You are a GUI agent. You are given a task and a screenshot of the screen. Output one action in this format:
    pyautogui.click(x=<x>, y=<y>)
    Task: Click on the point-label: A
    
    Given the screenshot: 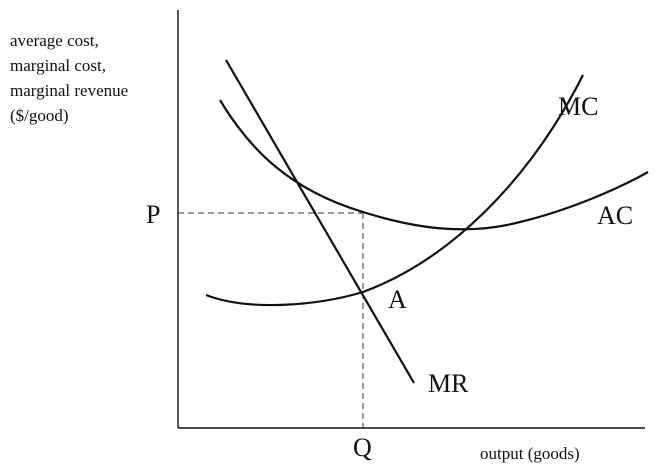 What is the action you would take?
    pyautogui.click(x=397, y=299)
    